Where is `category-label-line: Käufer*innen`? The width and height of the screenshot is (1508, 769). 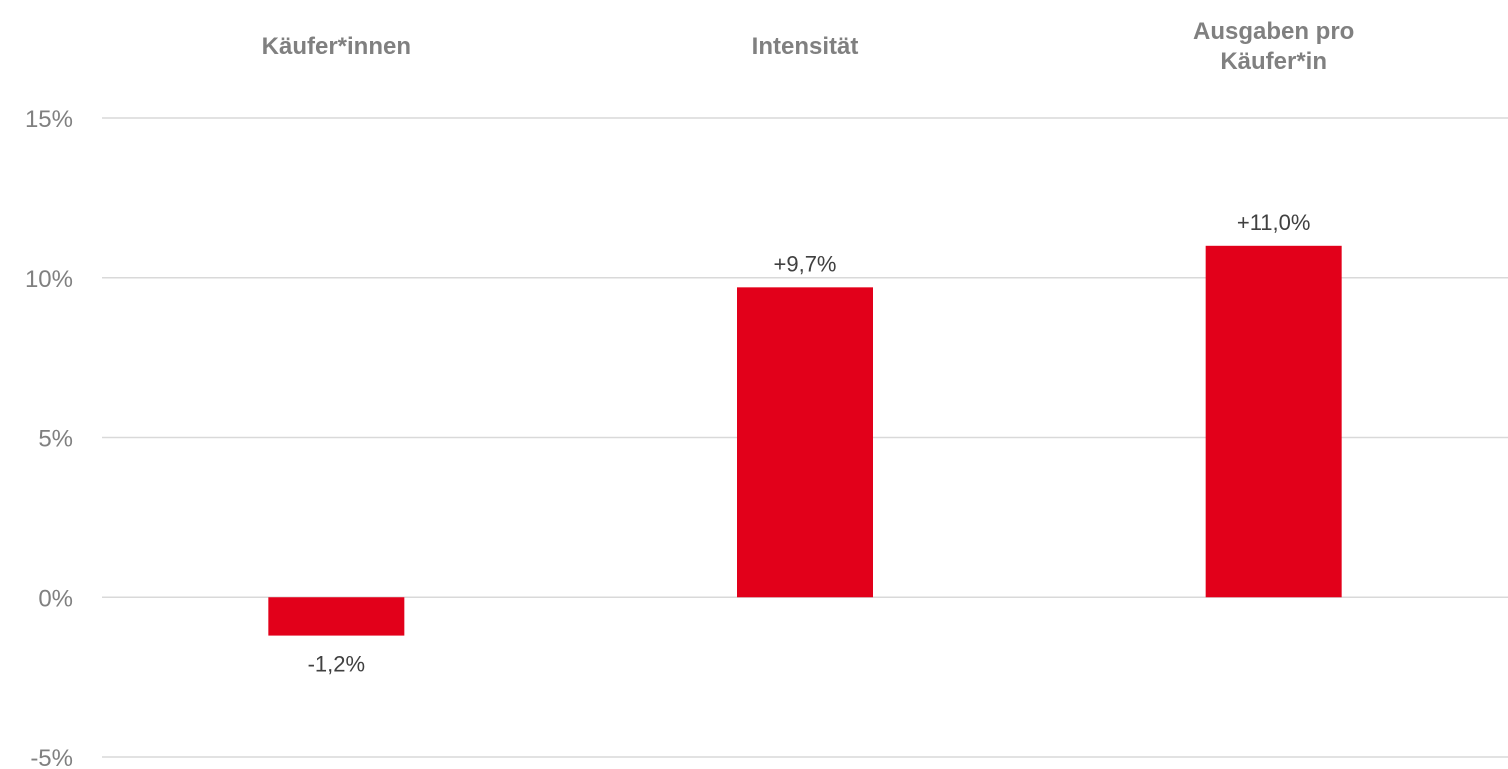
category-label-line: Käufer*innen is located at coordinates (336, 46).